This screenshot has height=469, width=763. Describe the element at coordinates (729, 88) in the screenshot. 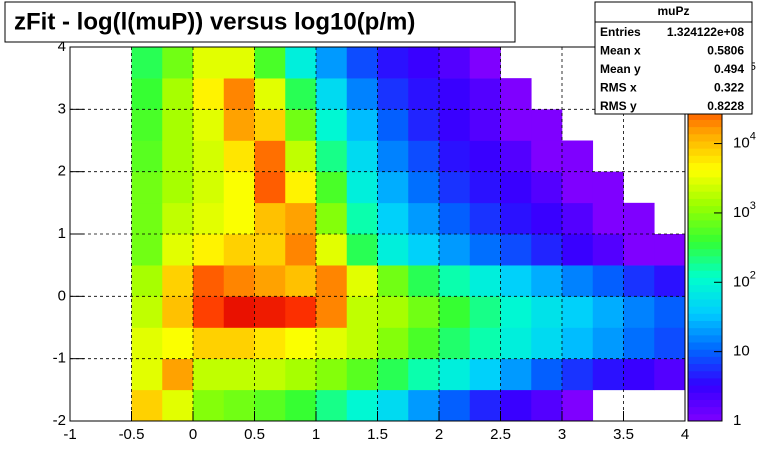

I see `stats-value: 0.322` at that location.